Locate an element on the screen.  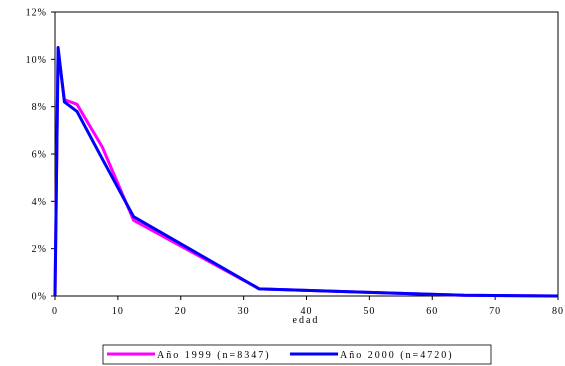
x-tick-label: 20 is located at coordinates (181, 311).